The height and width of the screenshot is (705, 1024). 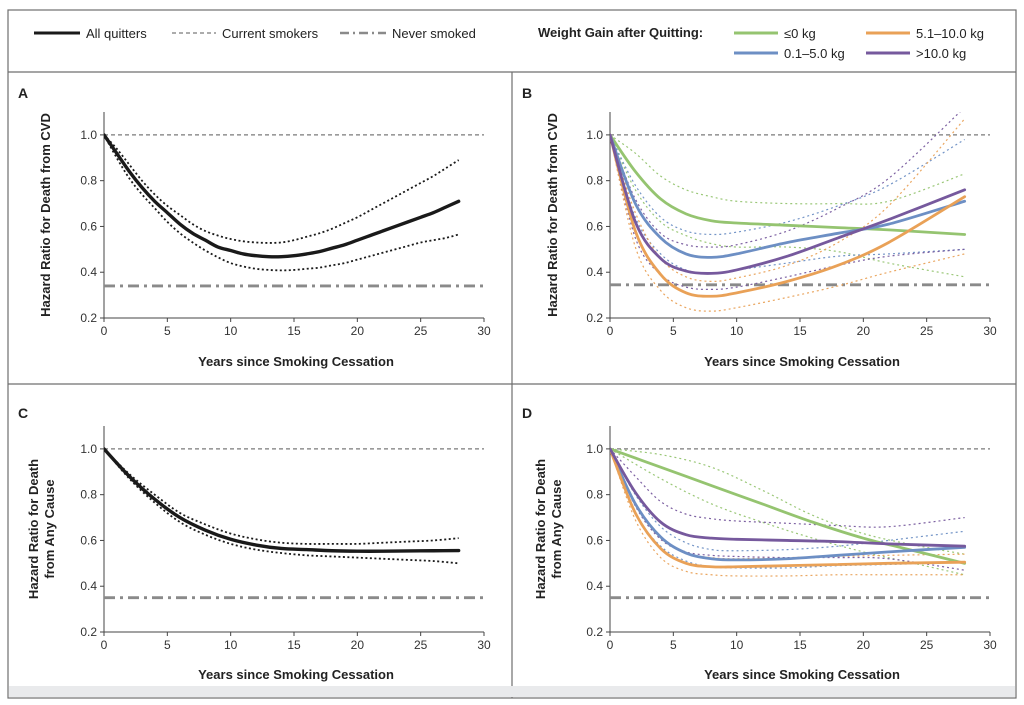 I want to click on panel-a-x-tick-label: 10, so click(x=231, y=331).